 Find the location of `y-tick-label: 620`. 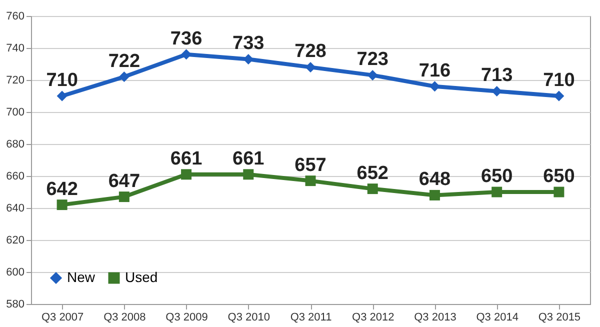

y-tick-label: 620 is located at coordinates (15, 240).